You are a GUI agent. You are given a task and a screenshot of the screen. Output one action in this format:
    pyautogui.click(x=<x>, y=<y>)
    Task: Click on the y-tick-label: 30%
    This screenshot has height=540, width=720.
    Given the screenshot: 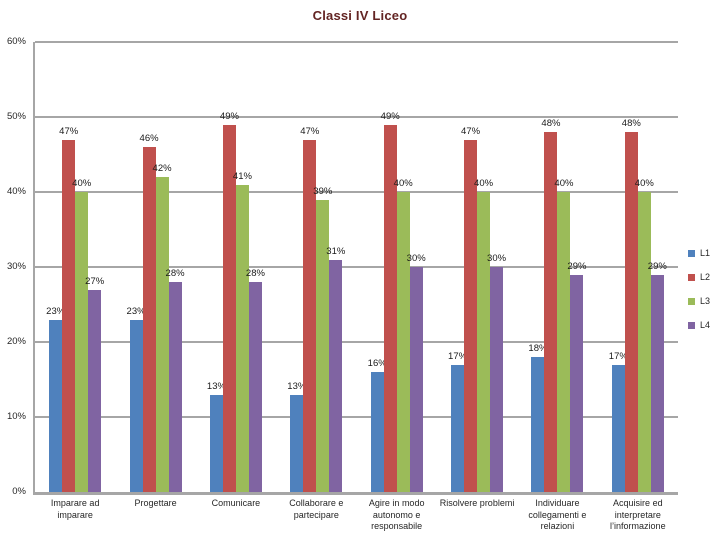 What is the action you would take?
    pyautogui.click(x=16, y=266)
    